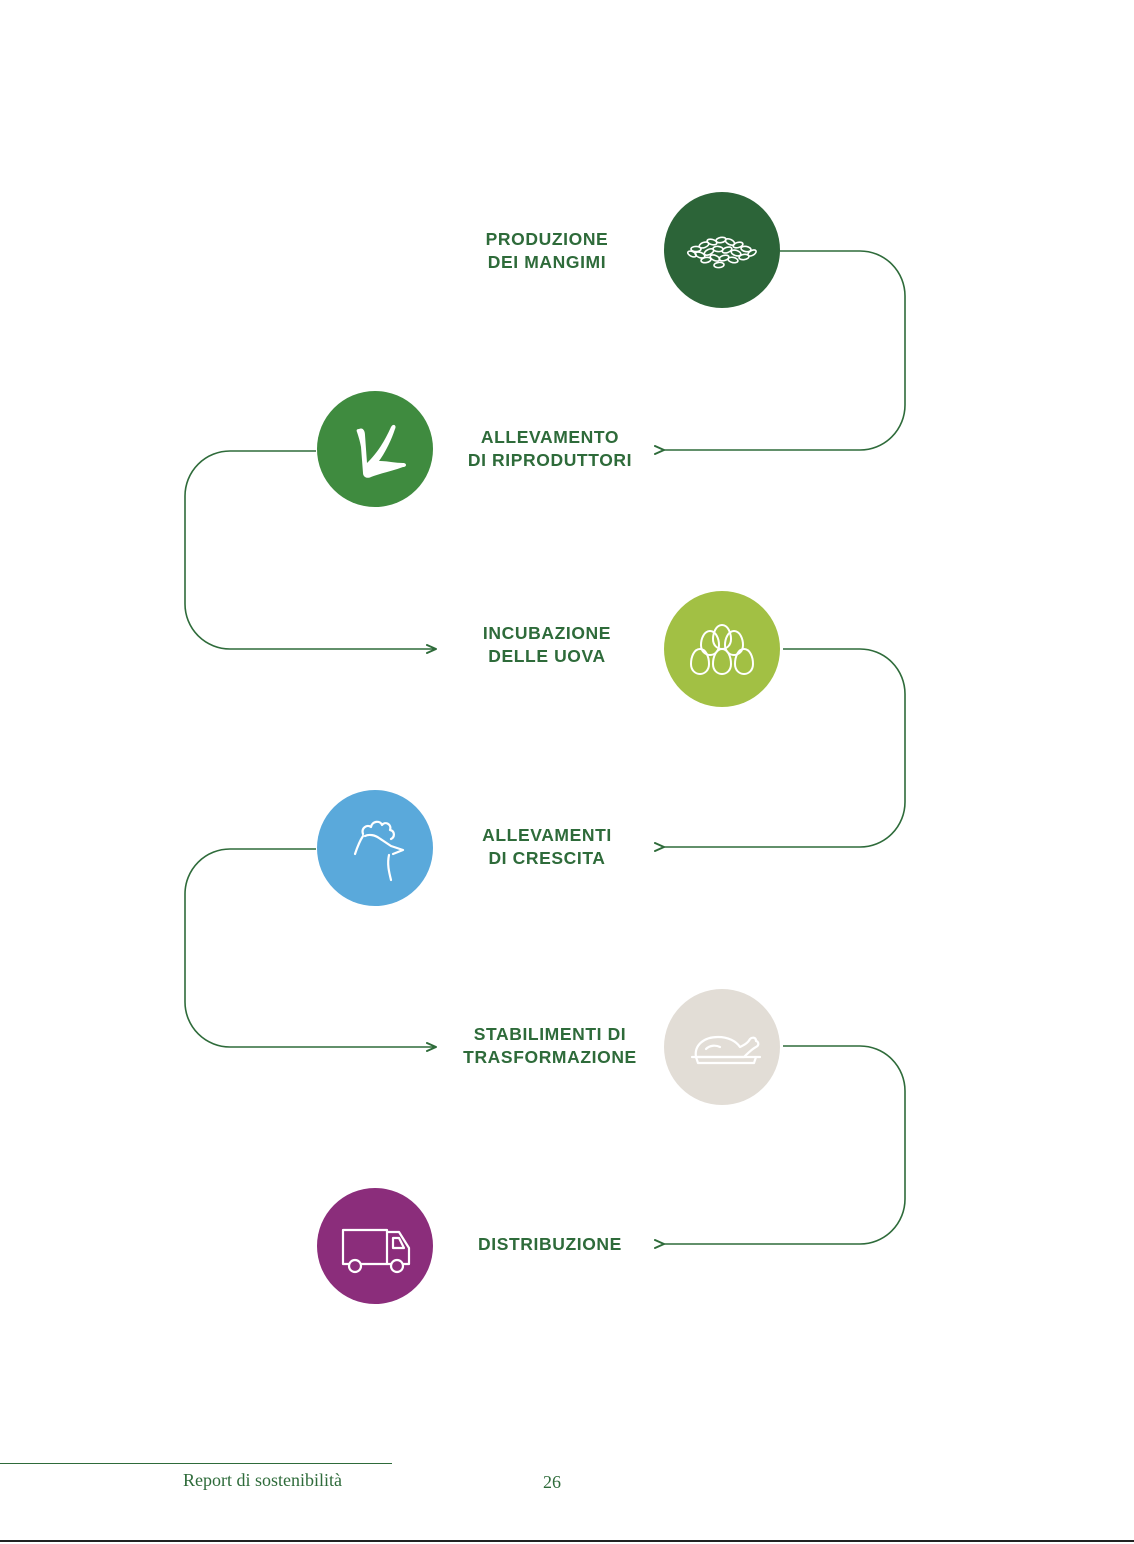  Describe the element at coordinates (550, 448) in the screenshot. I see `step-2-label: ALLEVAMENTO DI RIPRODUTTORI` at that location.